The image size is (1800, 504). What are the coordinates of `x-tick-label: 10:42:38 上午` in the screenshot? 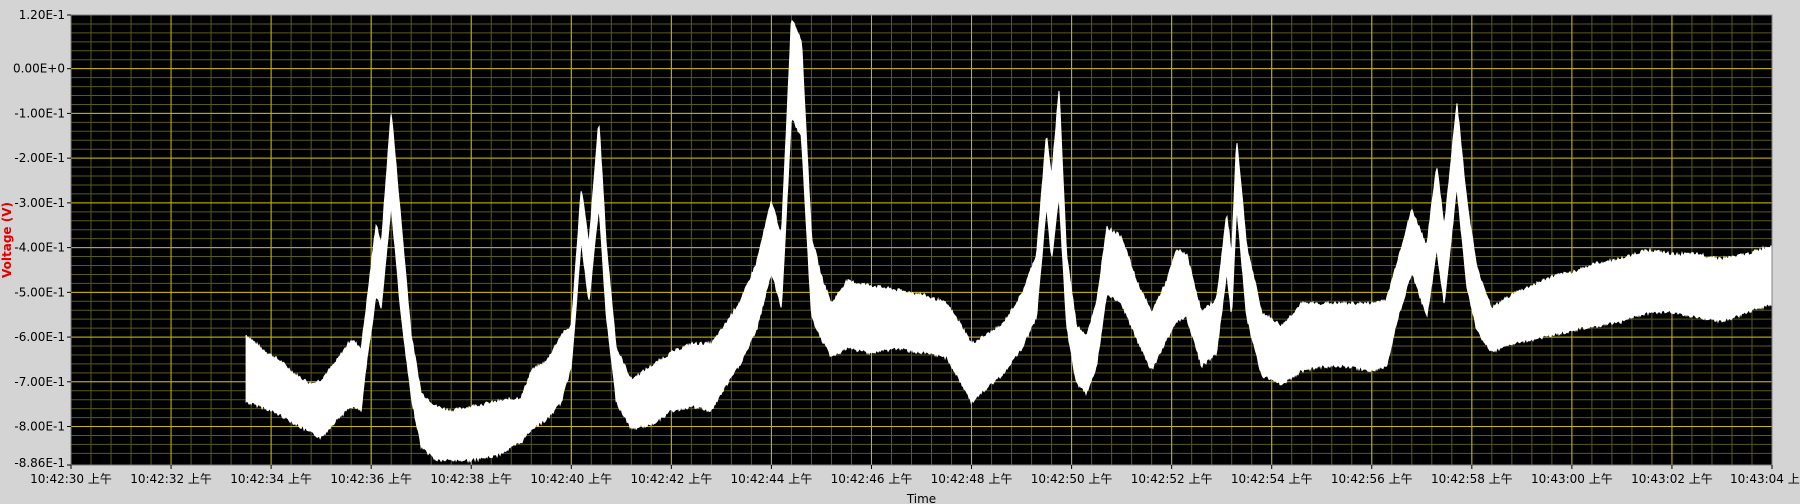 It's located at (471, 479).